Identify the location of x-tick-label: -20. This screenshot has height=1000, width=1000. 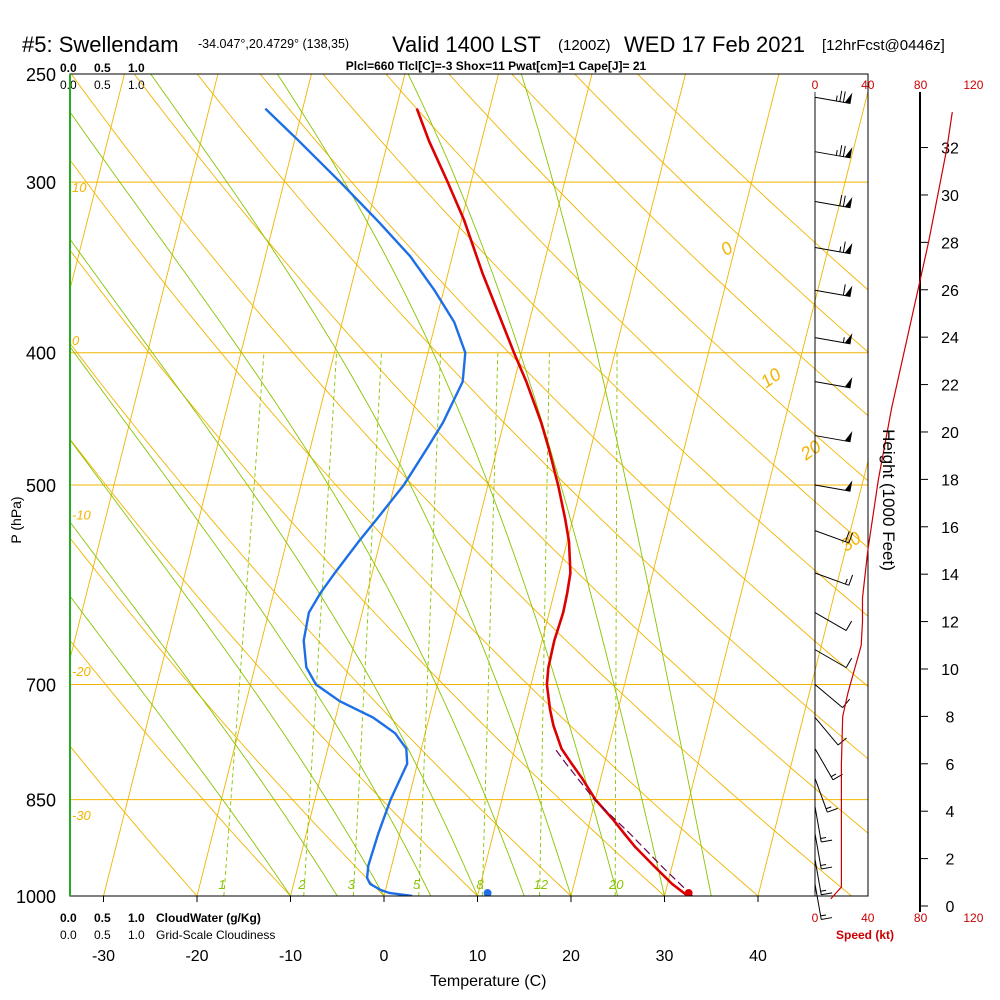
(196, 956).